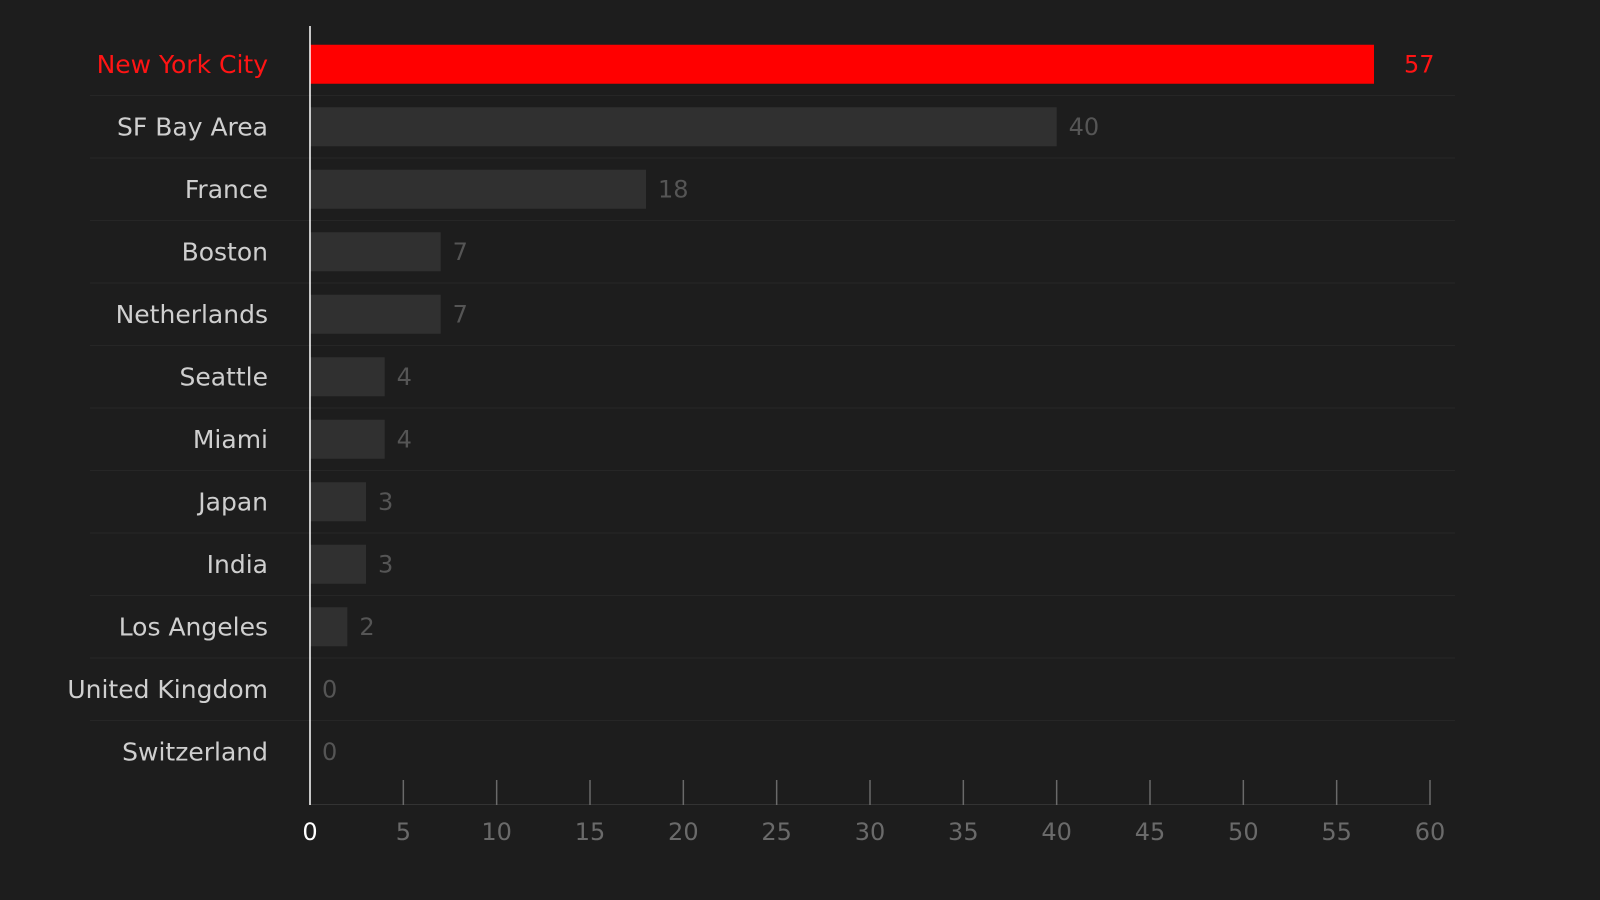 The image size is (1600, 900). I want to click on x-tick-label: 45, so click(1150, 832).